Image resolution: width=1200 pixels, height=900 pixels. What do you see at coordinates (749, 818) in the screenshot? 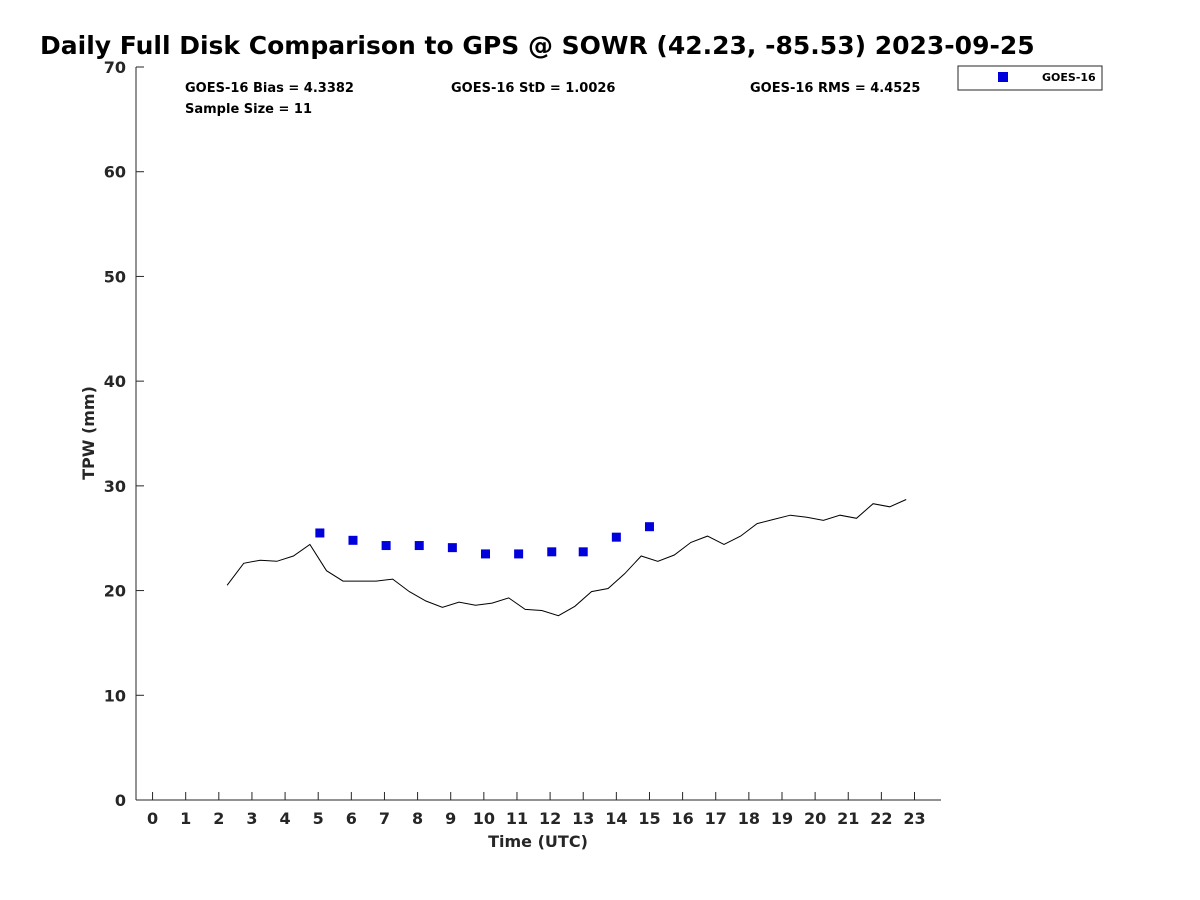
I see `x-tick-label: 18` at bounding box center [749, 818].